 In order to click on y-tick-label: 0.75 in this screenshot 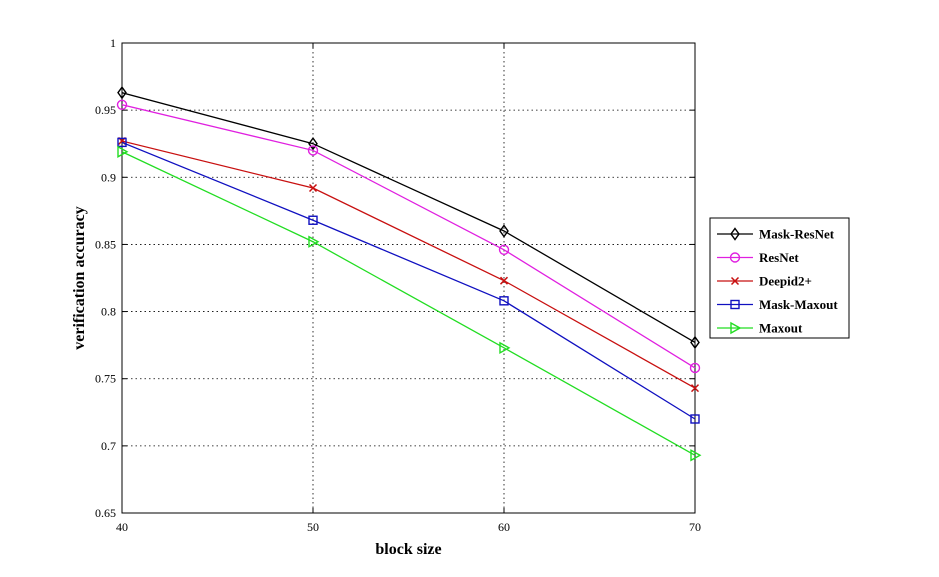, I will do `click(105, 379)`.